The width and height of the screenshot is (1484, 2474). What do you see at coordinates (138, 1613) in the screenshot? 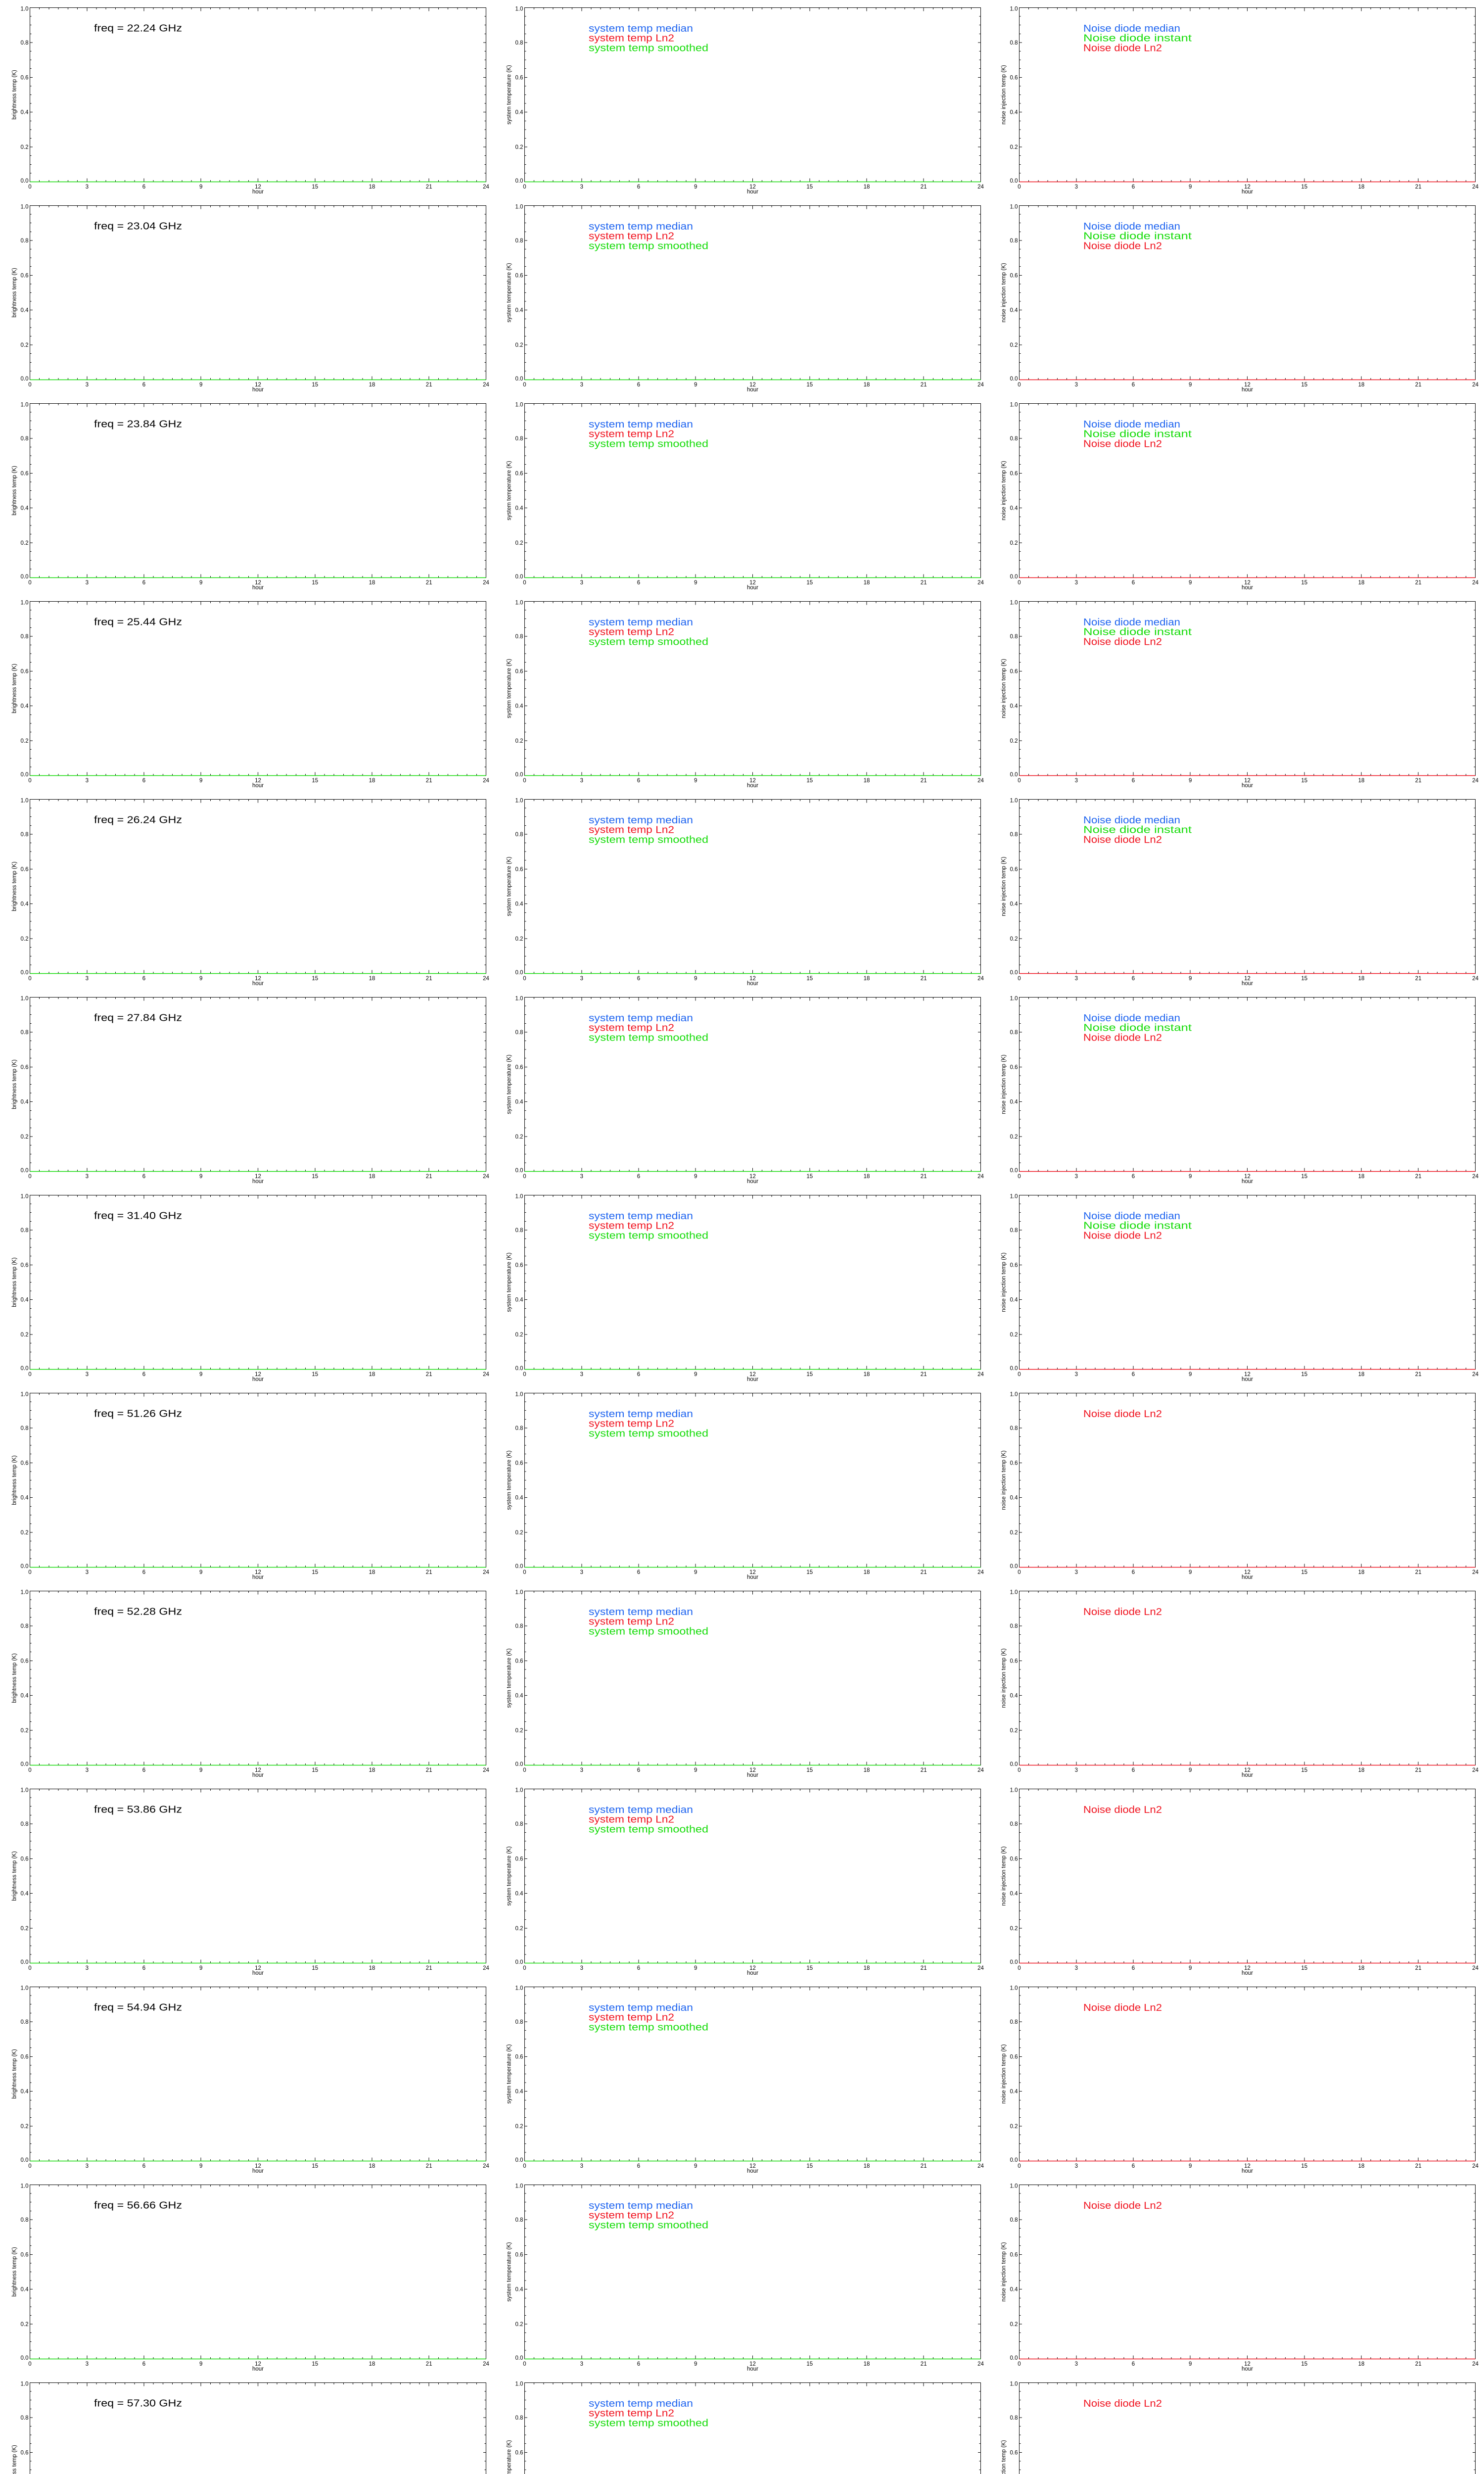
I see `svg-text: freq = 52.28 GHz` at bounding box center [138, 1613].